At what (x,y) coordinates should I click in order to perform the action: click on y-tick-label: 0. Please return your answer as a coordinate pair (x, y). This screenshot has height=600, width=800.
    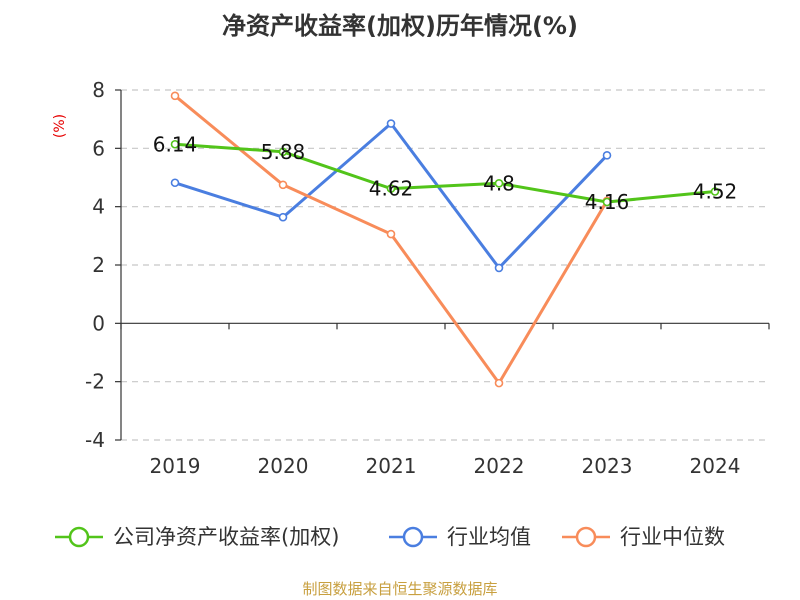
    Looking at the image, I should click on (98, 323).